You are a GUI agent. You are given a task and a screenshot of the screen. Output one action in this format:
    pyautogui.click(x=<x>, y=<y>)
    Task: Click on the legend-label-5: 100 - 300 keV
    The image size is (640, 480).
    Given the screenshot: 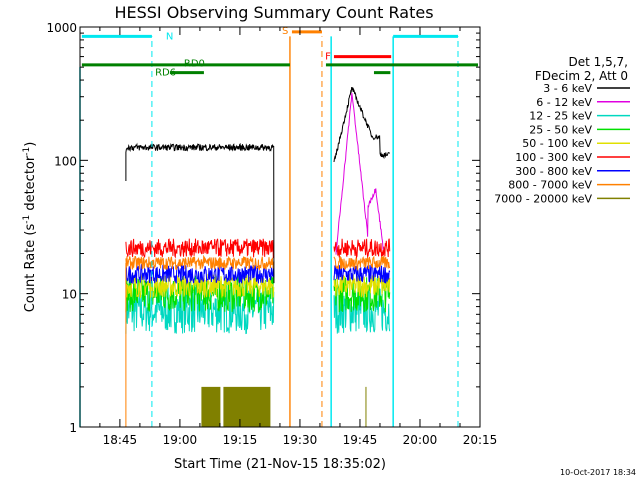 What is the action you would take?
    pyautogui.click(x=553, y=157)
    